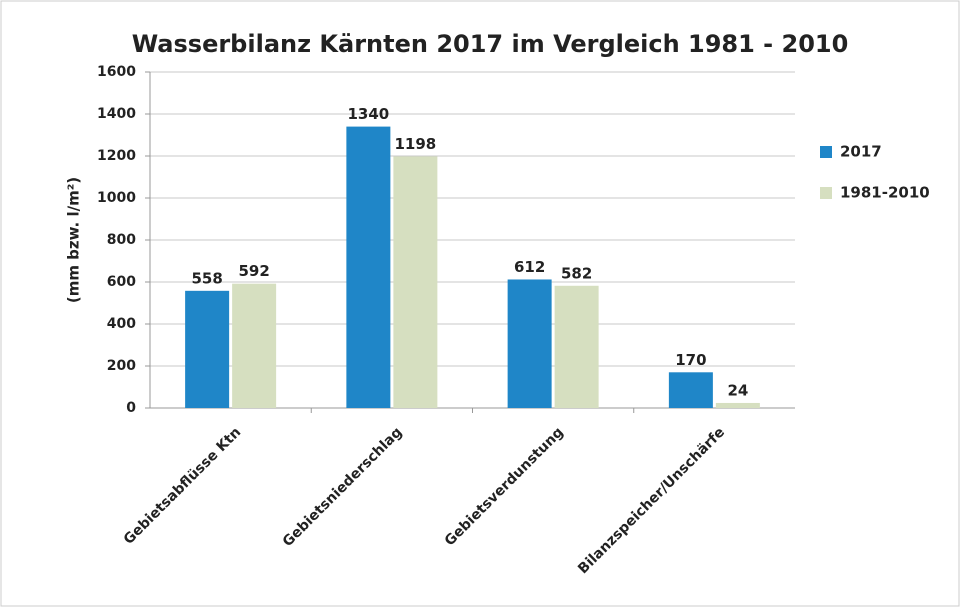 The height and width of the screenshot is (607, 960). What do you see at coordinates (690, 360) in the screenshot?
I see `value-label: 170` at bounding box center [690, 360].